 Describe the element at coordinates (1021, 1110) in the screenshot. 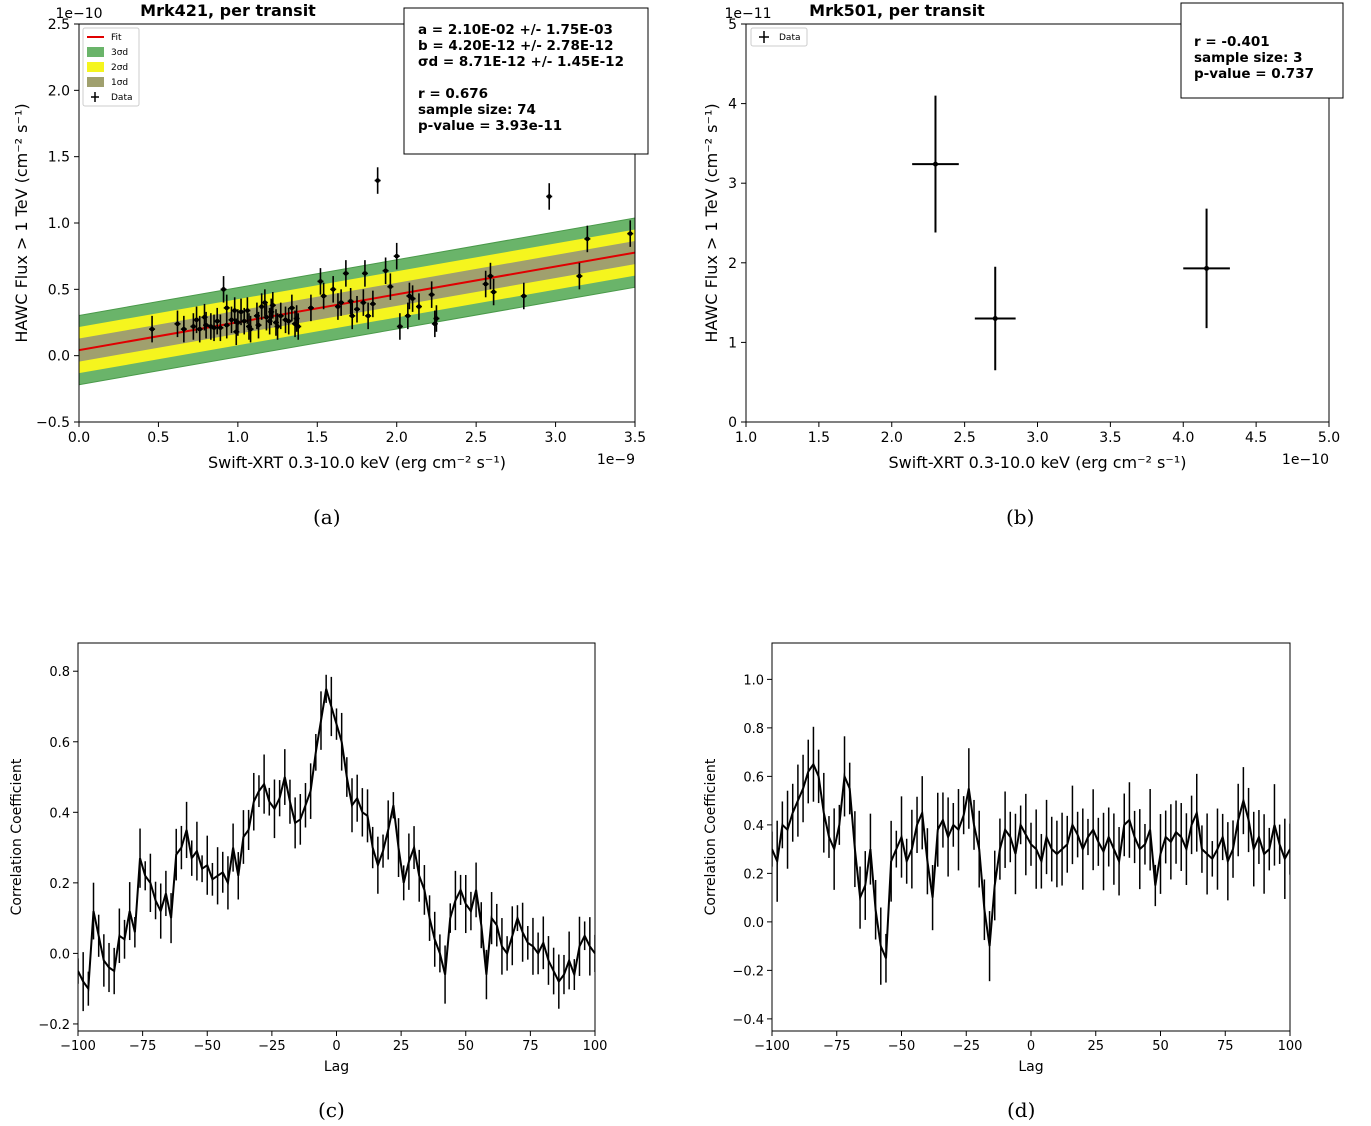

I see `caption-d: (d)` at that location.